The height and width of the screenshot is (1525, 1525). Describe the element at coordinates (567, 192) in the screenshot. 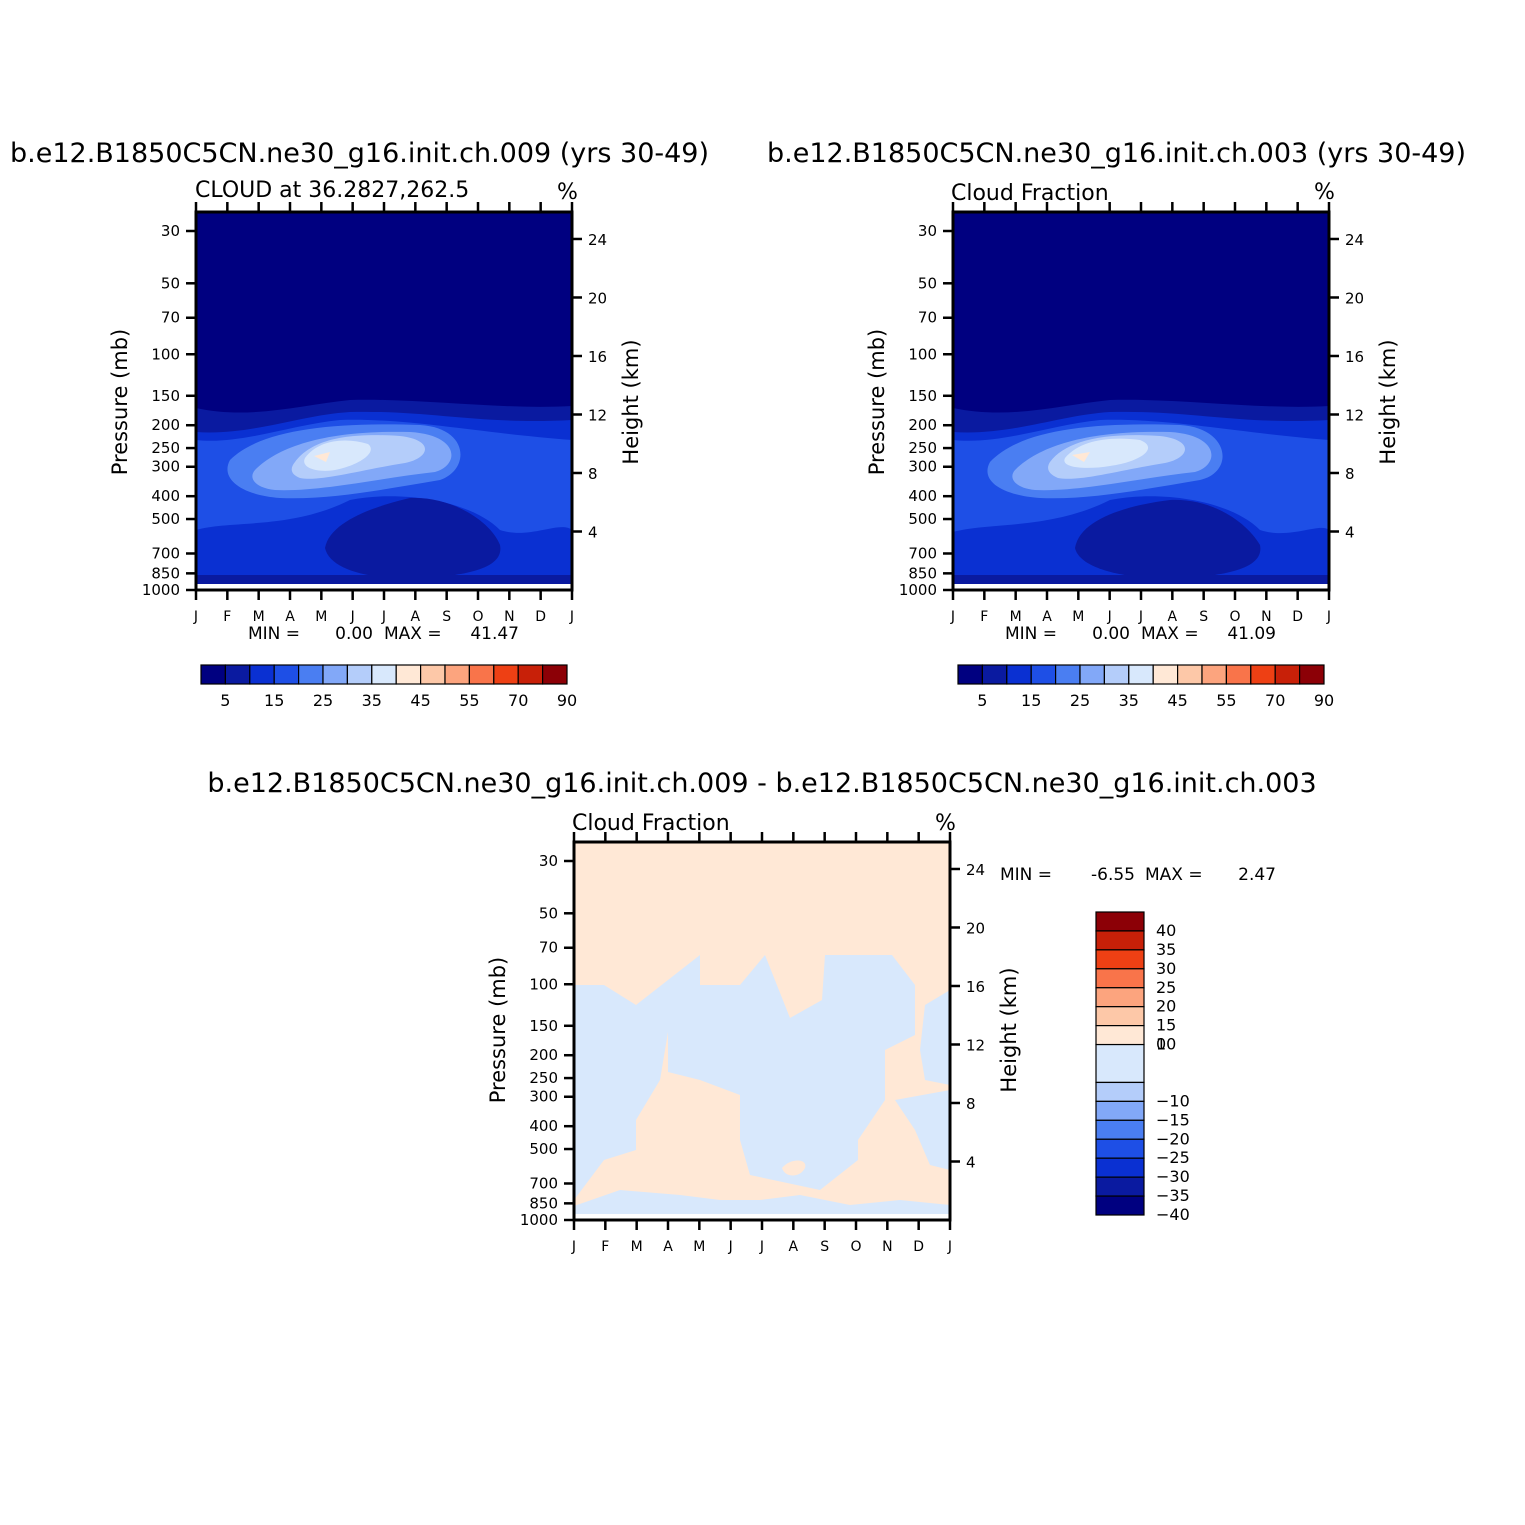

I see `panel1-units: %` at that location.